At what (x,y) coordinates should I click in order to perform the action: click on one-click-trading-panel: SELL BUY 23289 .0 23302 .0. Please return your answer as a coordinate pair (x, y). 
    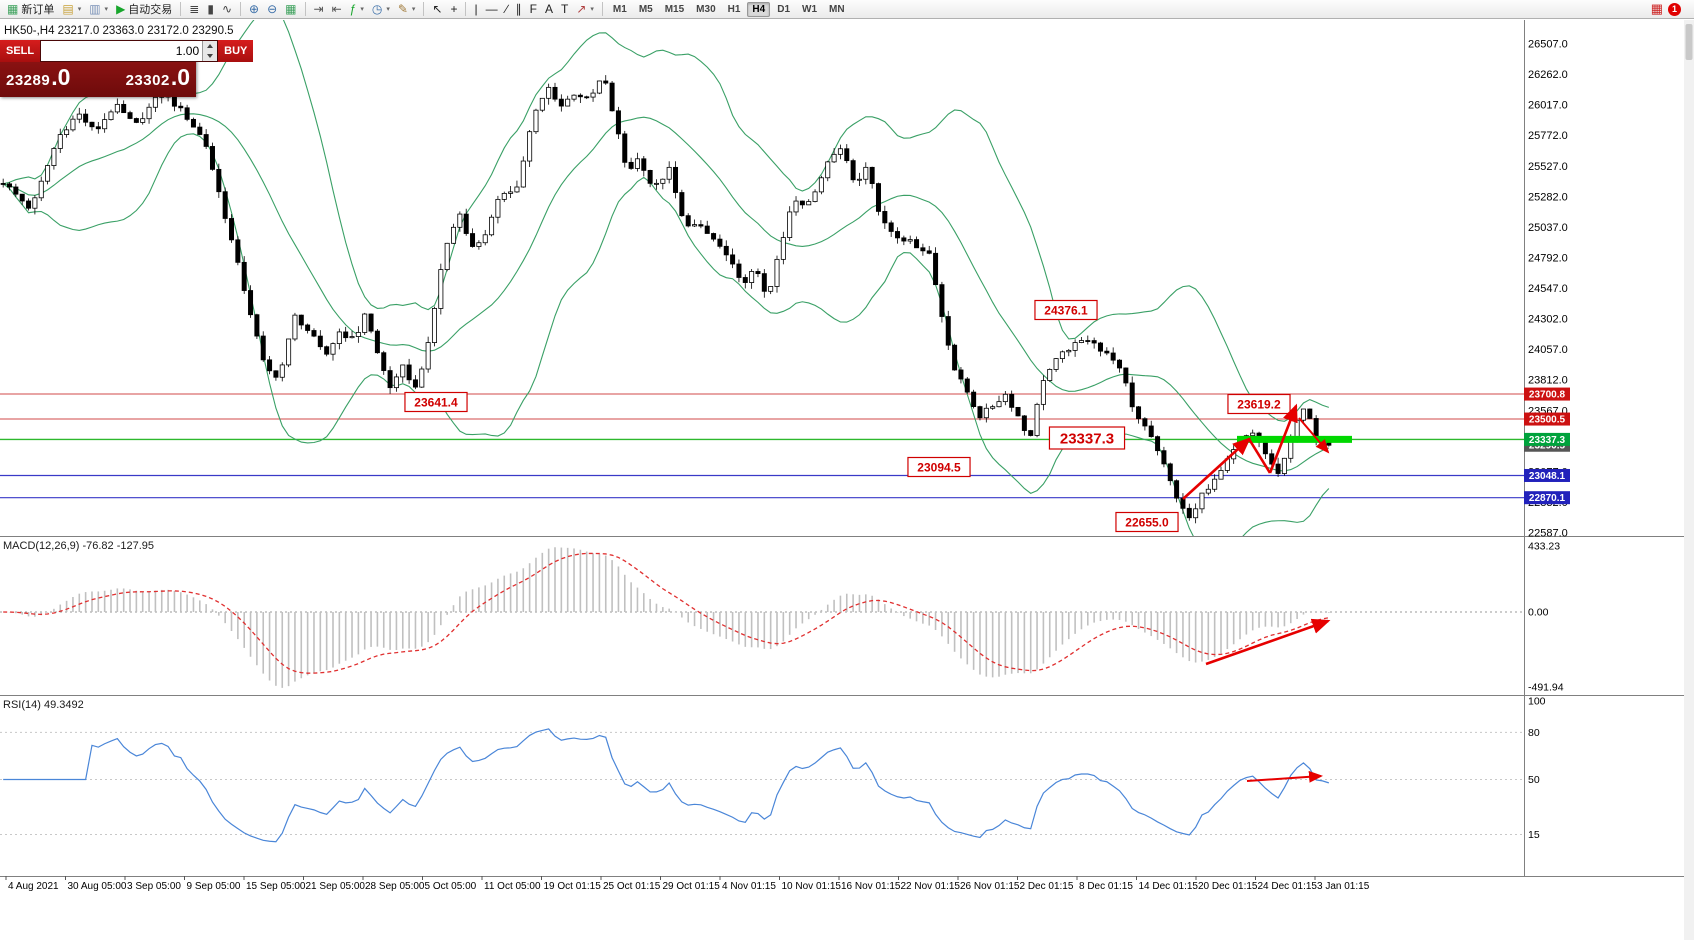
    Looking at the image, I should click on (127, 68).